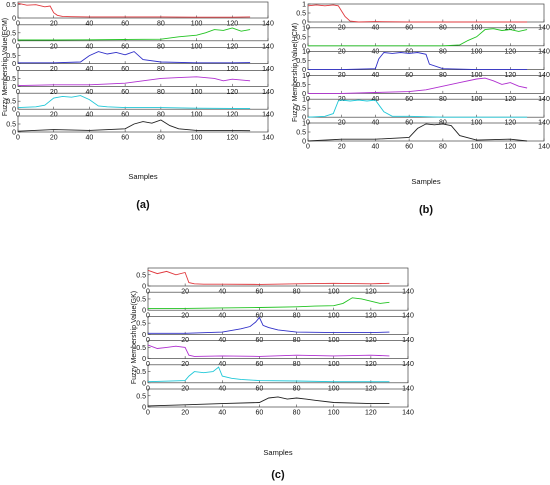 Image resolution: width=550 pixels, height=485 pixels. What do you see at coordinates (143, 205) in the screenshot?
I see `panel-label: (a)` at bounding box center [143, 205].